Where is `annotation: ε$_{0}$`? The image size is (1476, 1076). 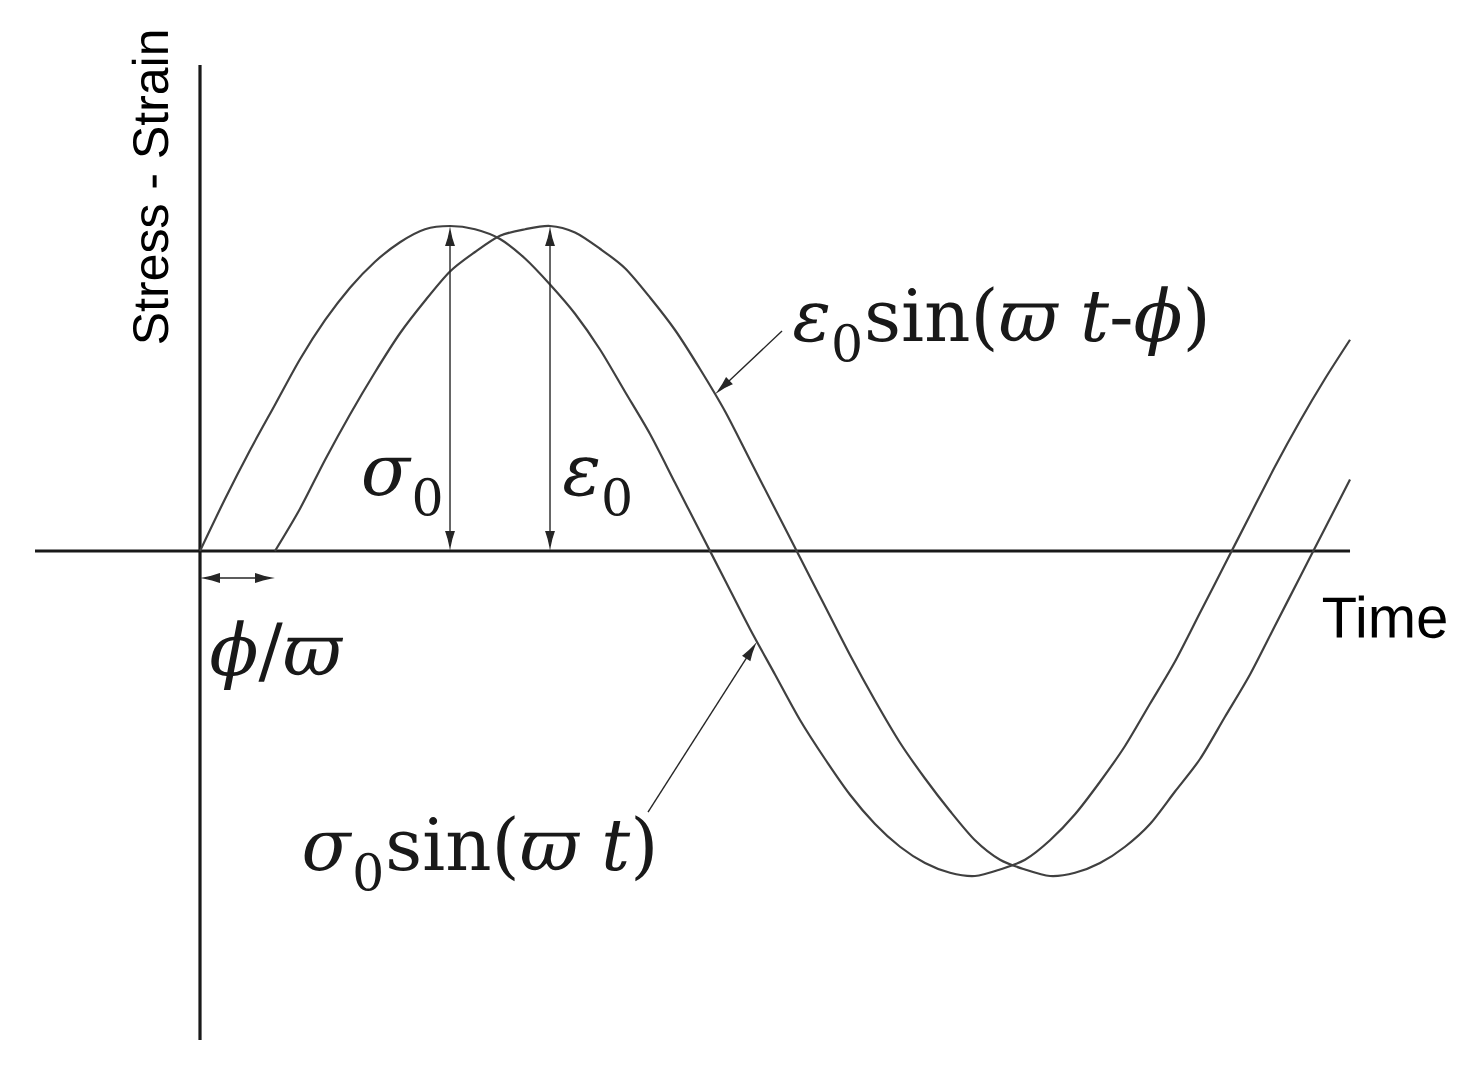 annotation: ε$_{0}$ is located at coordinates (597, 486).